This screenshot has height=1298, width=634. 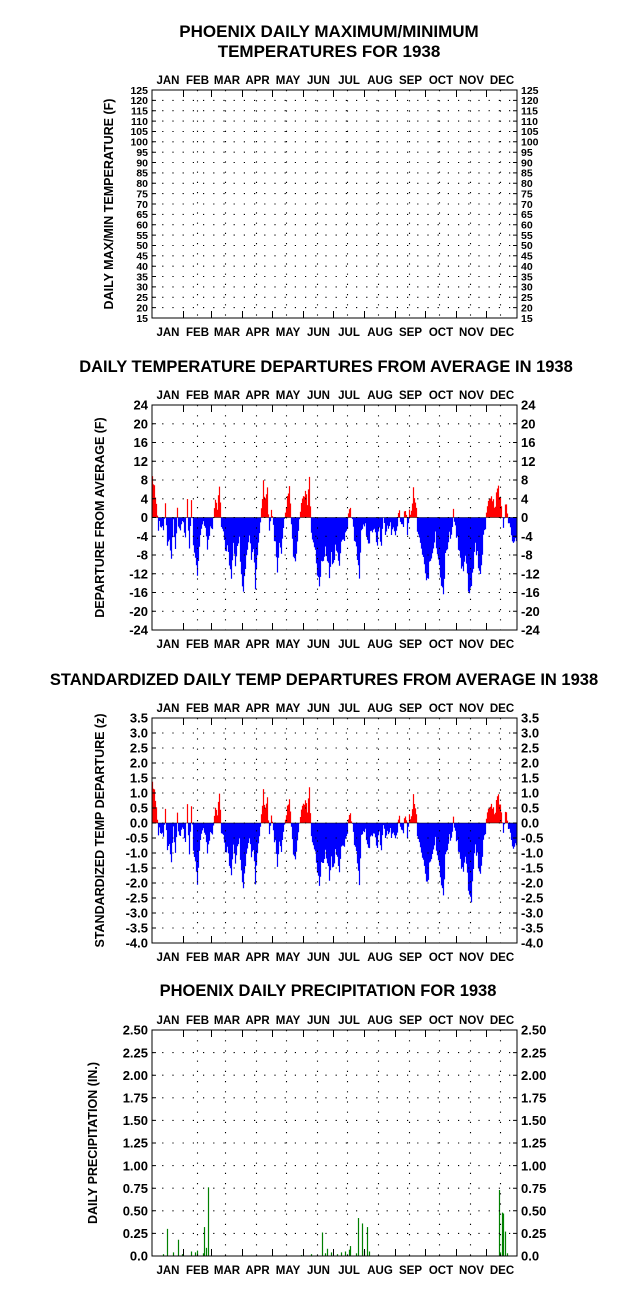 What do you see at coordinates (109, 204) in the screenshot?
I see `y-axis-label: DAILY MAX/MIN TEMPERATURE (F)` at bounding box center [109, 204].